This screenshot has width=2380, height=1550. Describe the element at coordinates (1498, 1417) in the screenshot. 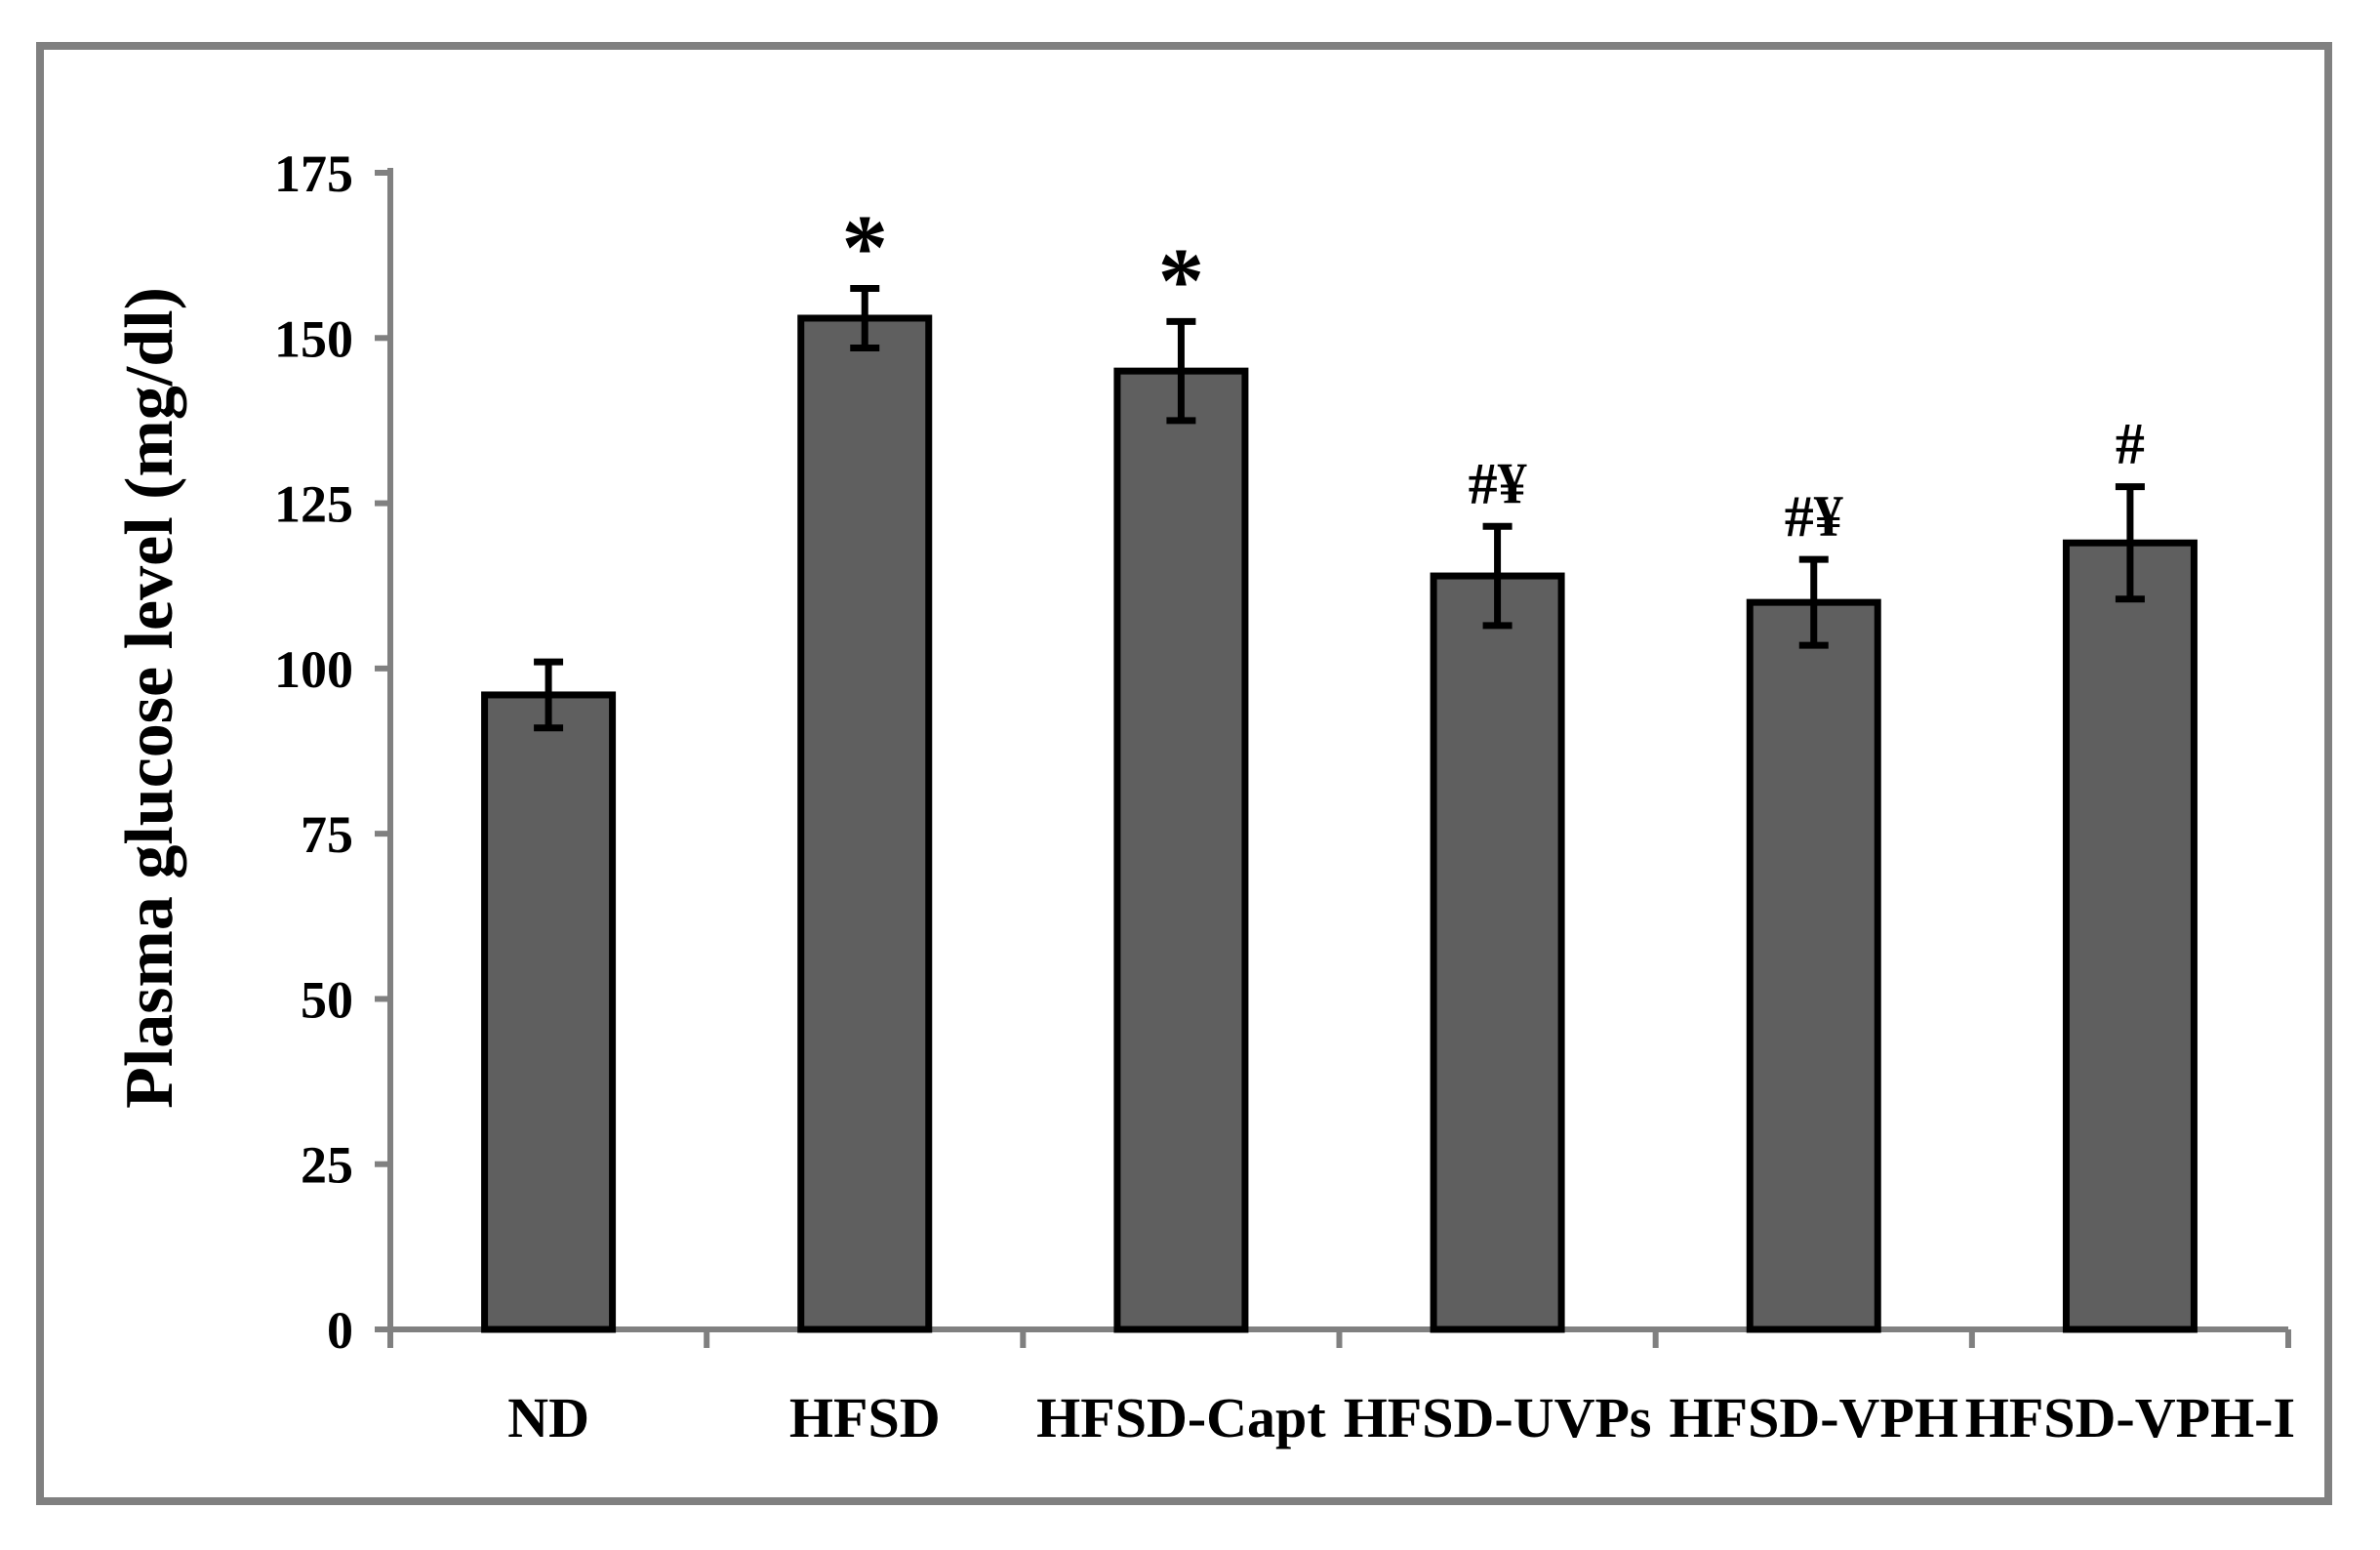

I see `x-axis-label: HFSD-UVPs` at that location.